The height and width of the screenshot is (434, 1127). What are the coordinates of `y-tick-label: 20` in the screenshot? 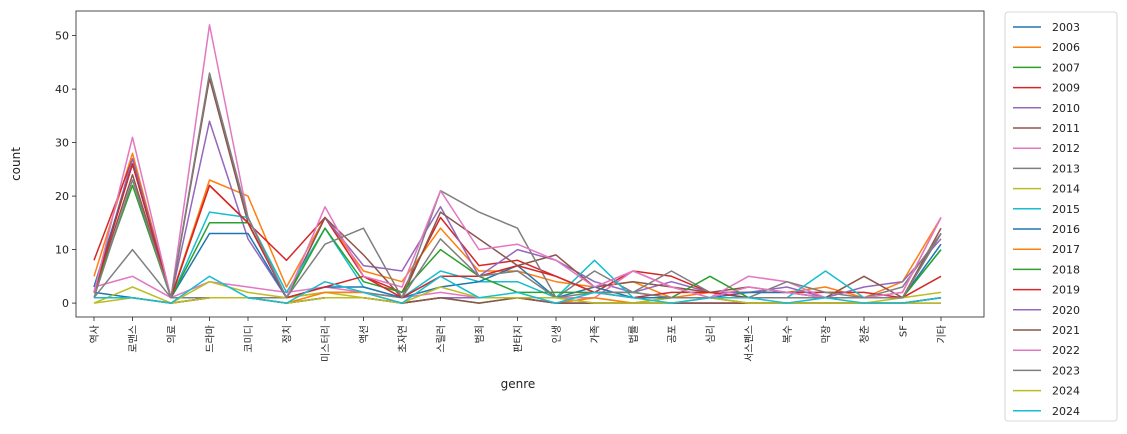 It's located at (62, 196).